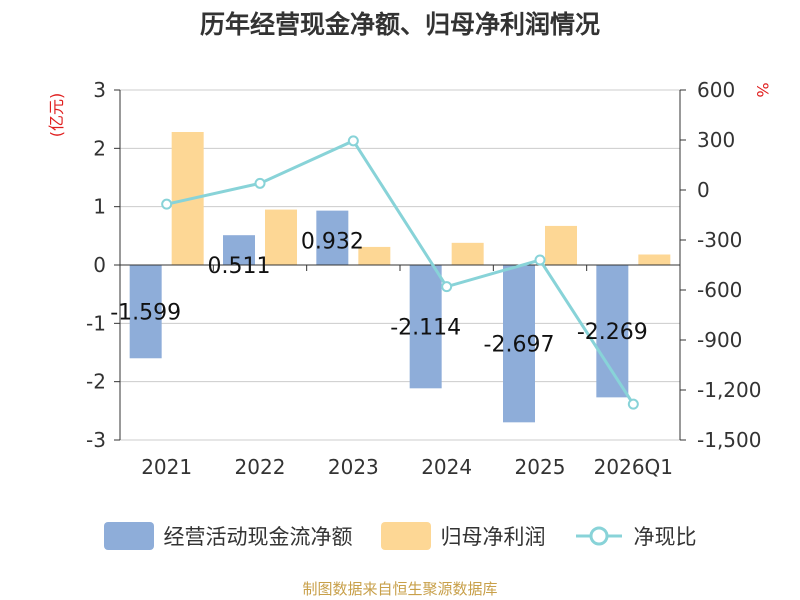  Describe the element at coordinates (260, 467) in the screenshot. I see `x-tick-label: 2022` at that location.